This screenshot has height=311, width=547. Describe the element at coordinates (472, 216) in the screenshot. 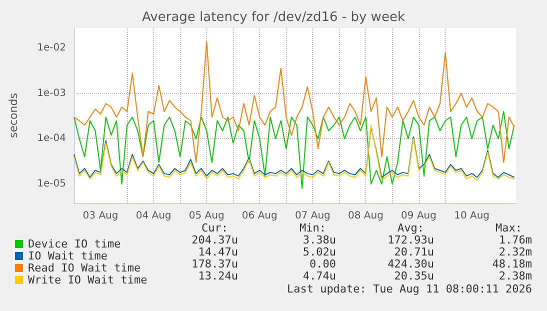

I see `x-tick-label: 10 Aug` at that location.